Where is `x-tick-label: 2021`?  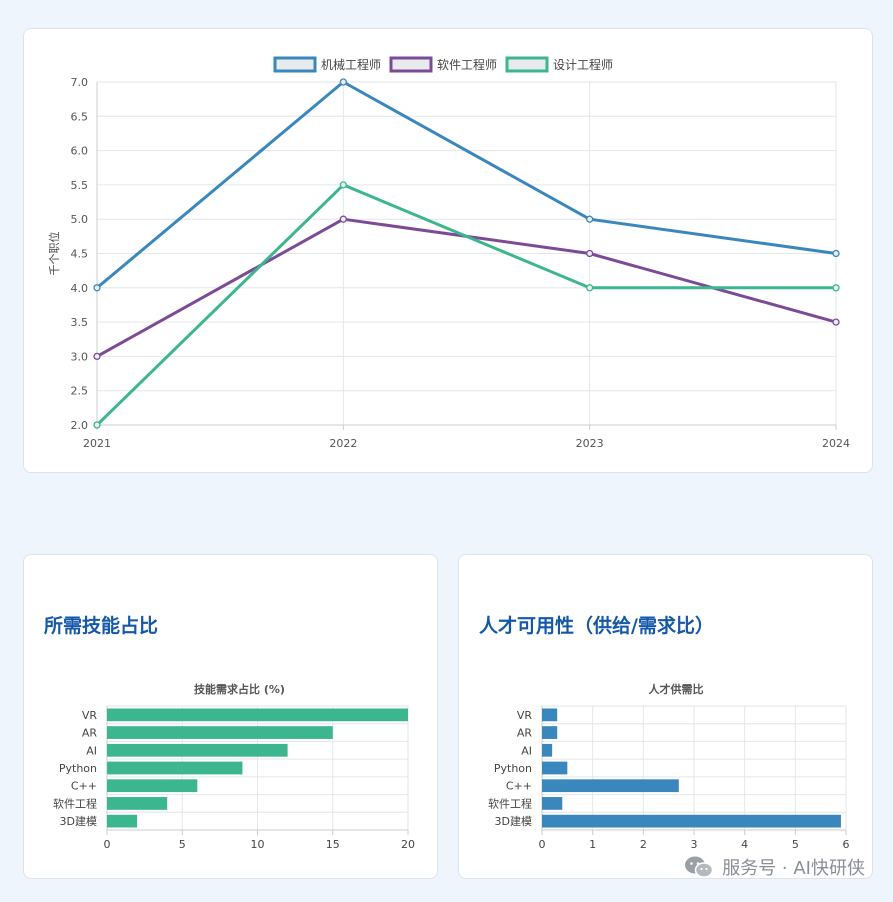 x-tick-label: 2021 is located at coordinates (97, 443).